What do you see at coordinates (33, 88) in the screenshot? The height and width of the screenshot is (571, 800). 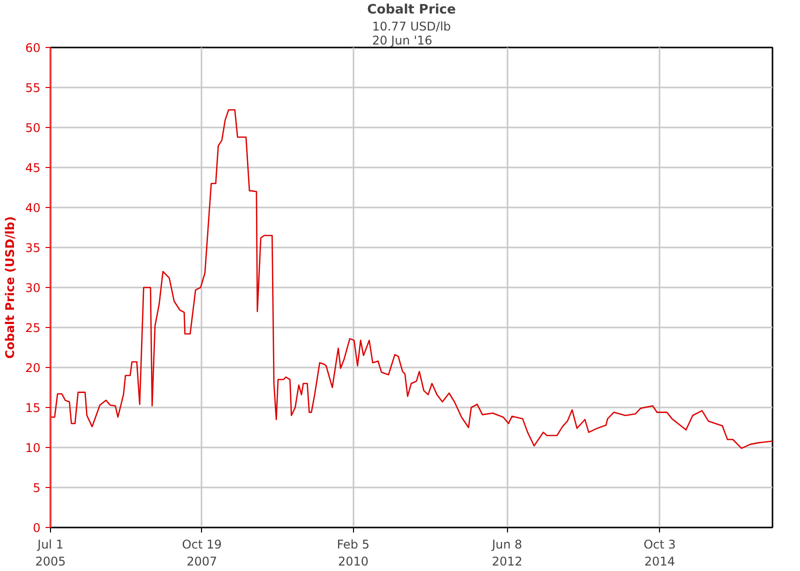 I see `y-tick-label: 55` at bounding box center [33, 88].